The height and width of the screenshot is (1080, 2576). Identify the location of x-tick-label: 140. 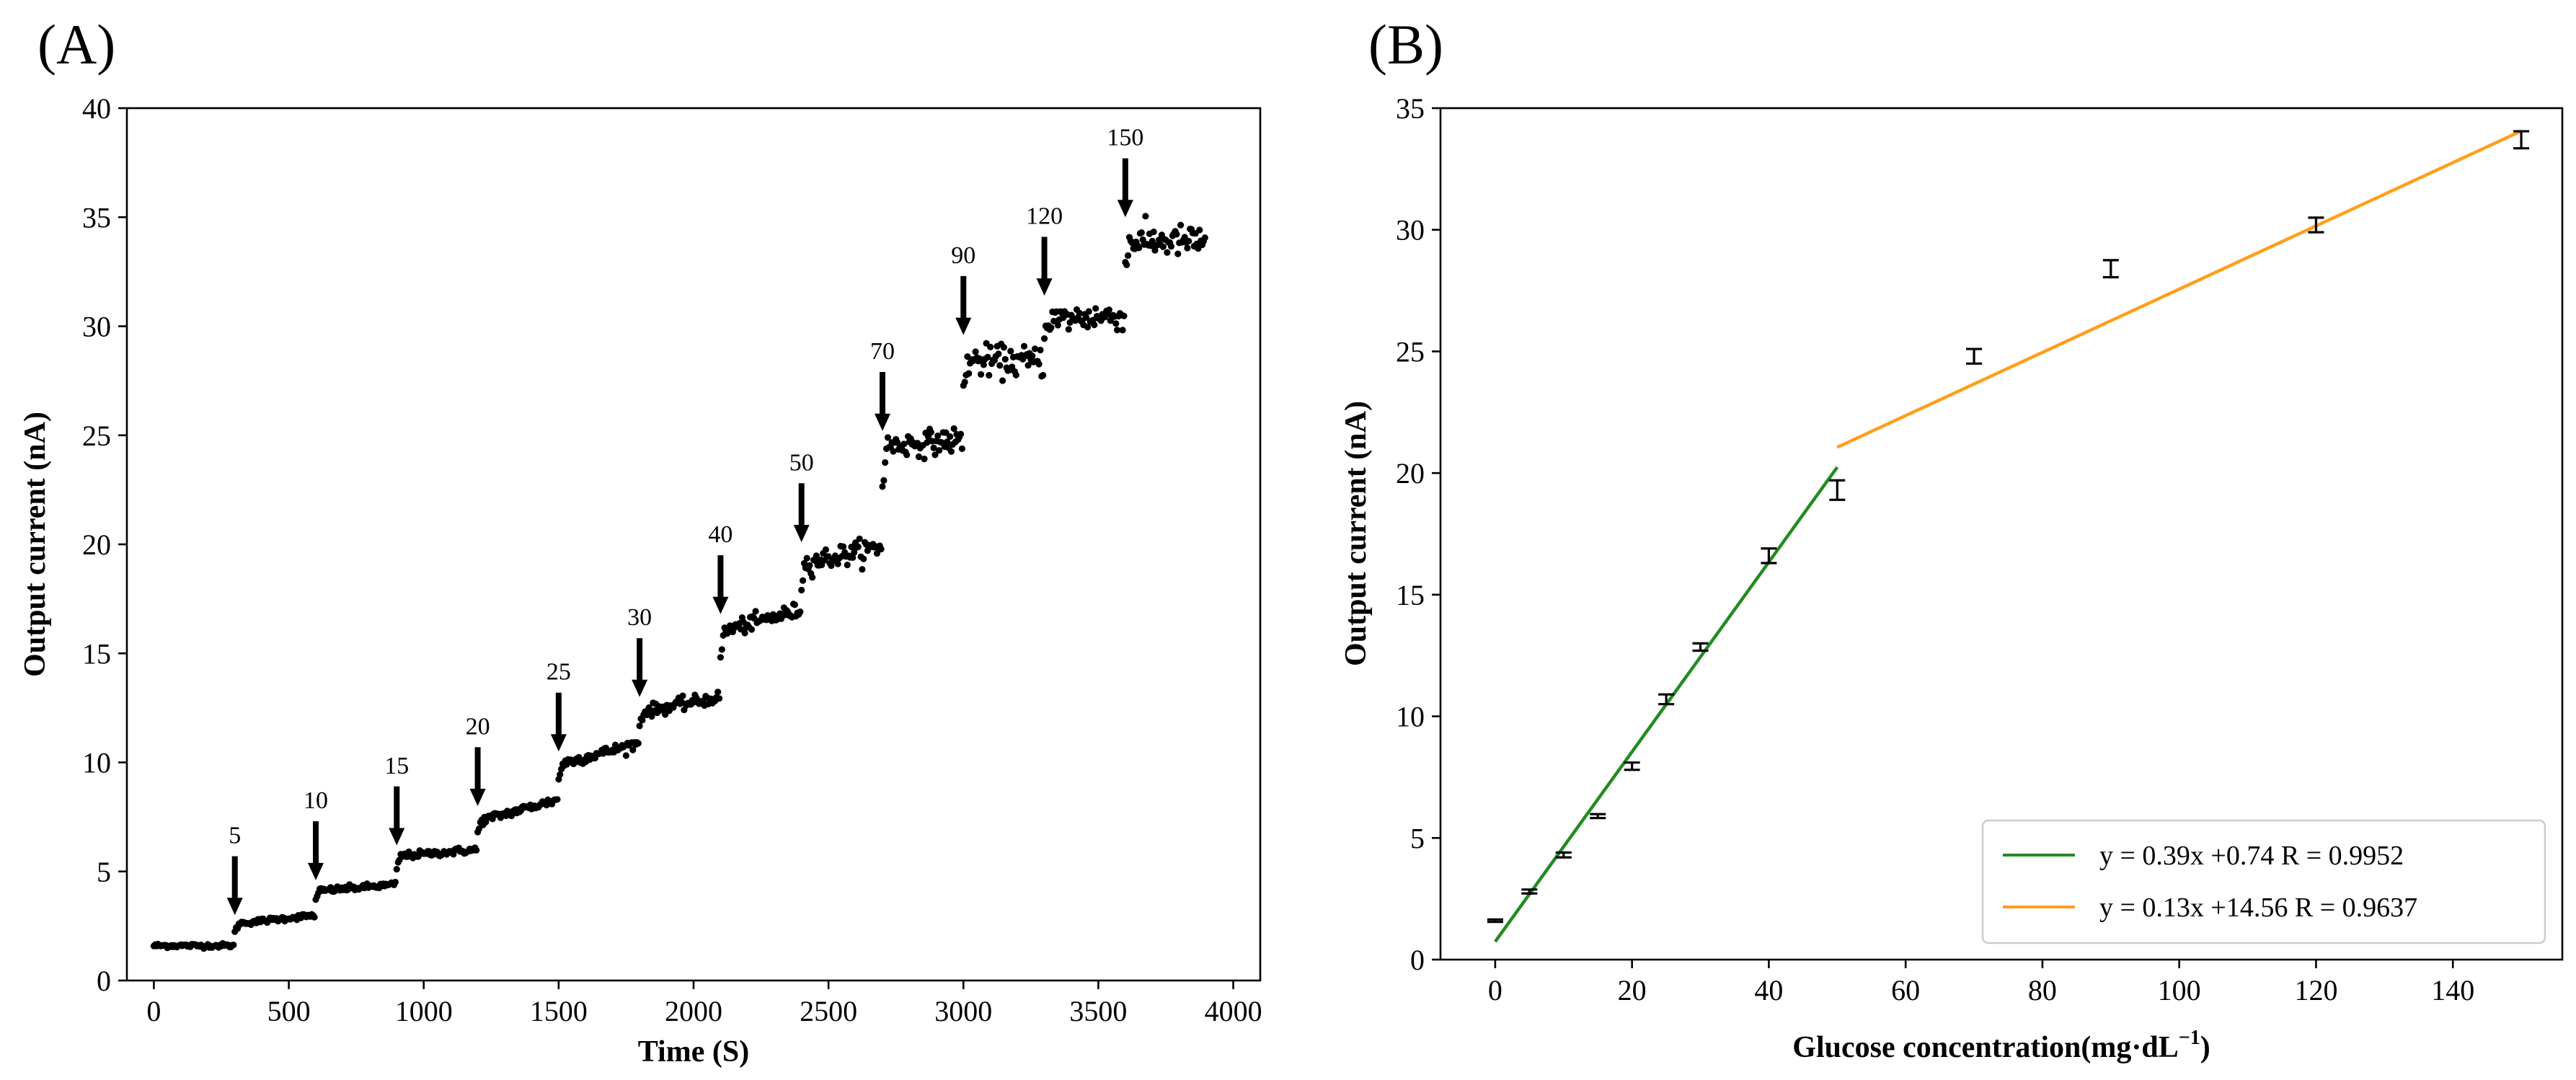
(2452, 990).